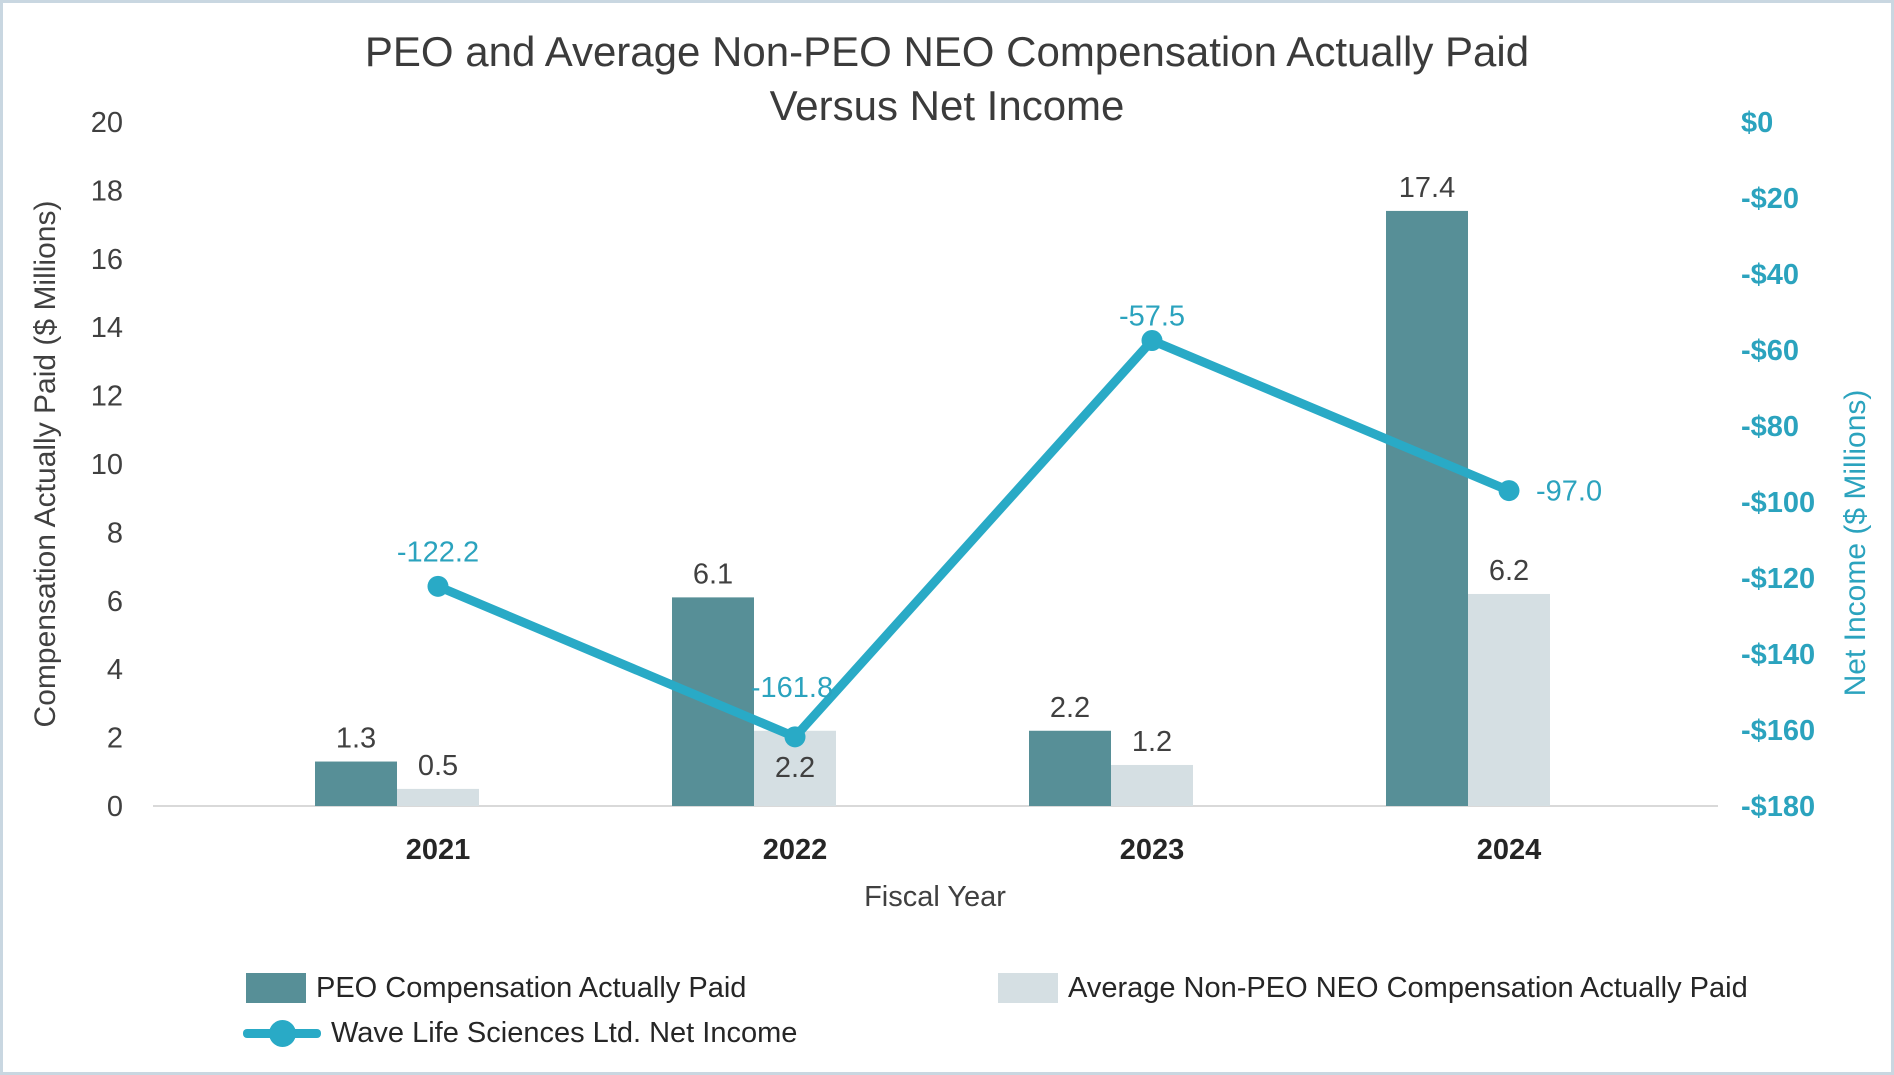 This screenshot has width=1894, height=1075. I want to click on left-tick-6: 6, so click(115, 602).